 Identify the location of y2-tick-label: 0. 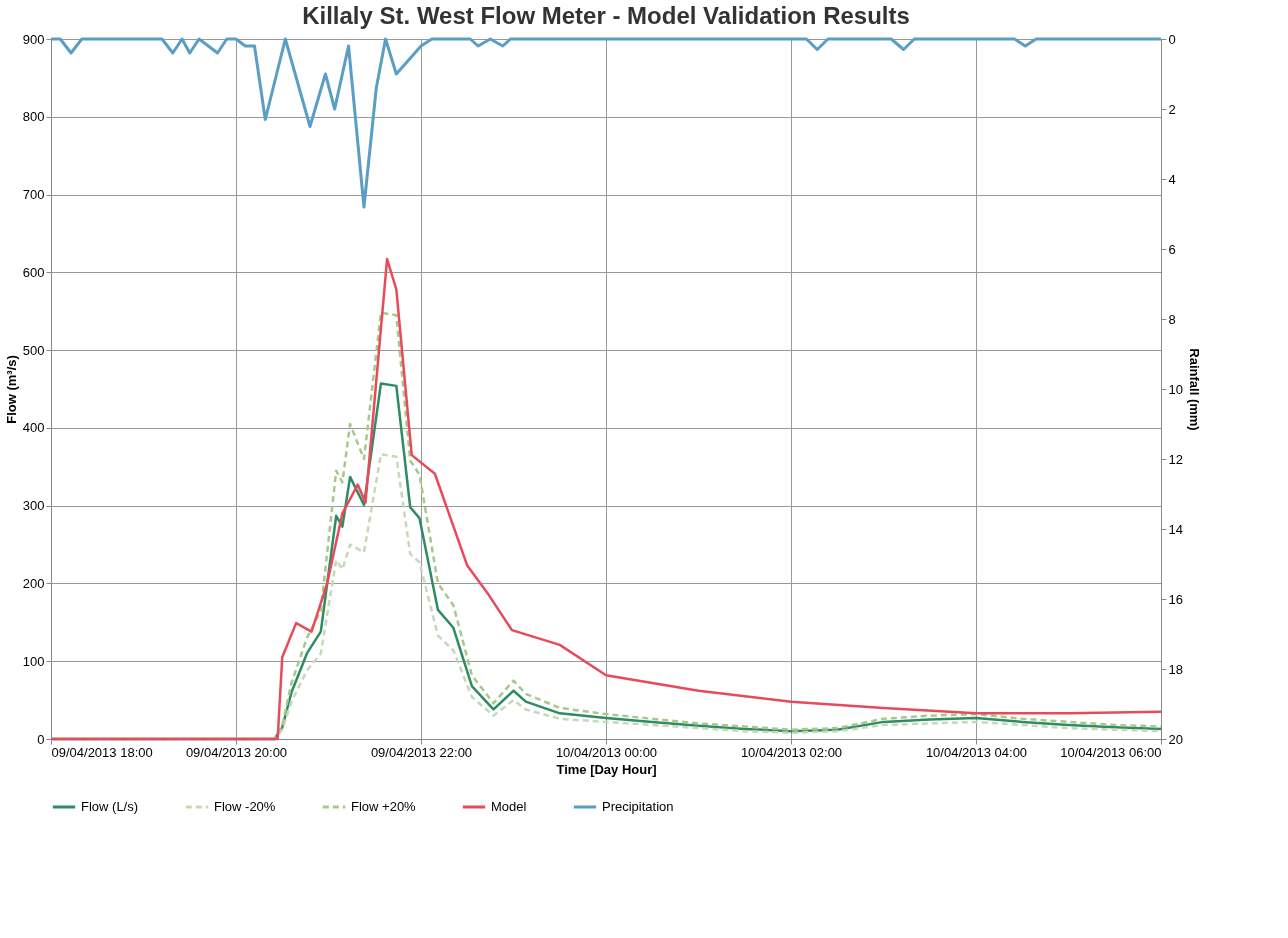
(1172, 39).